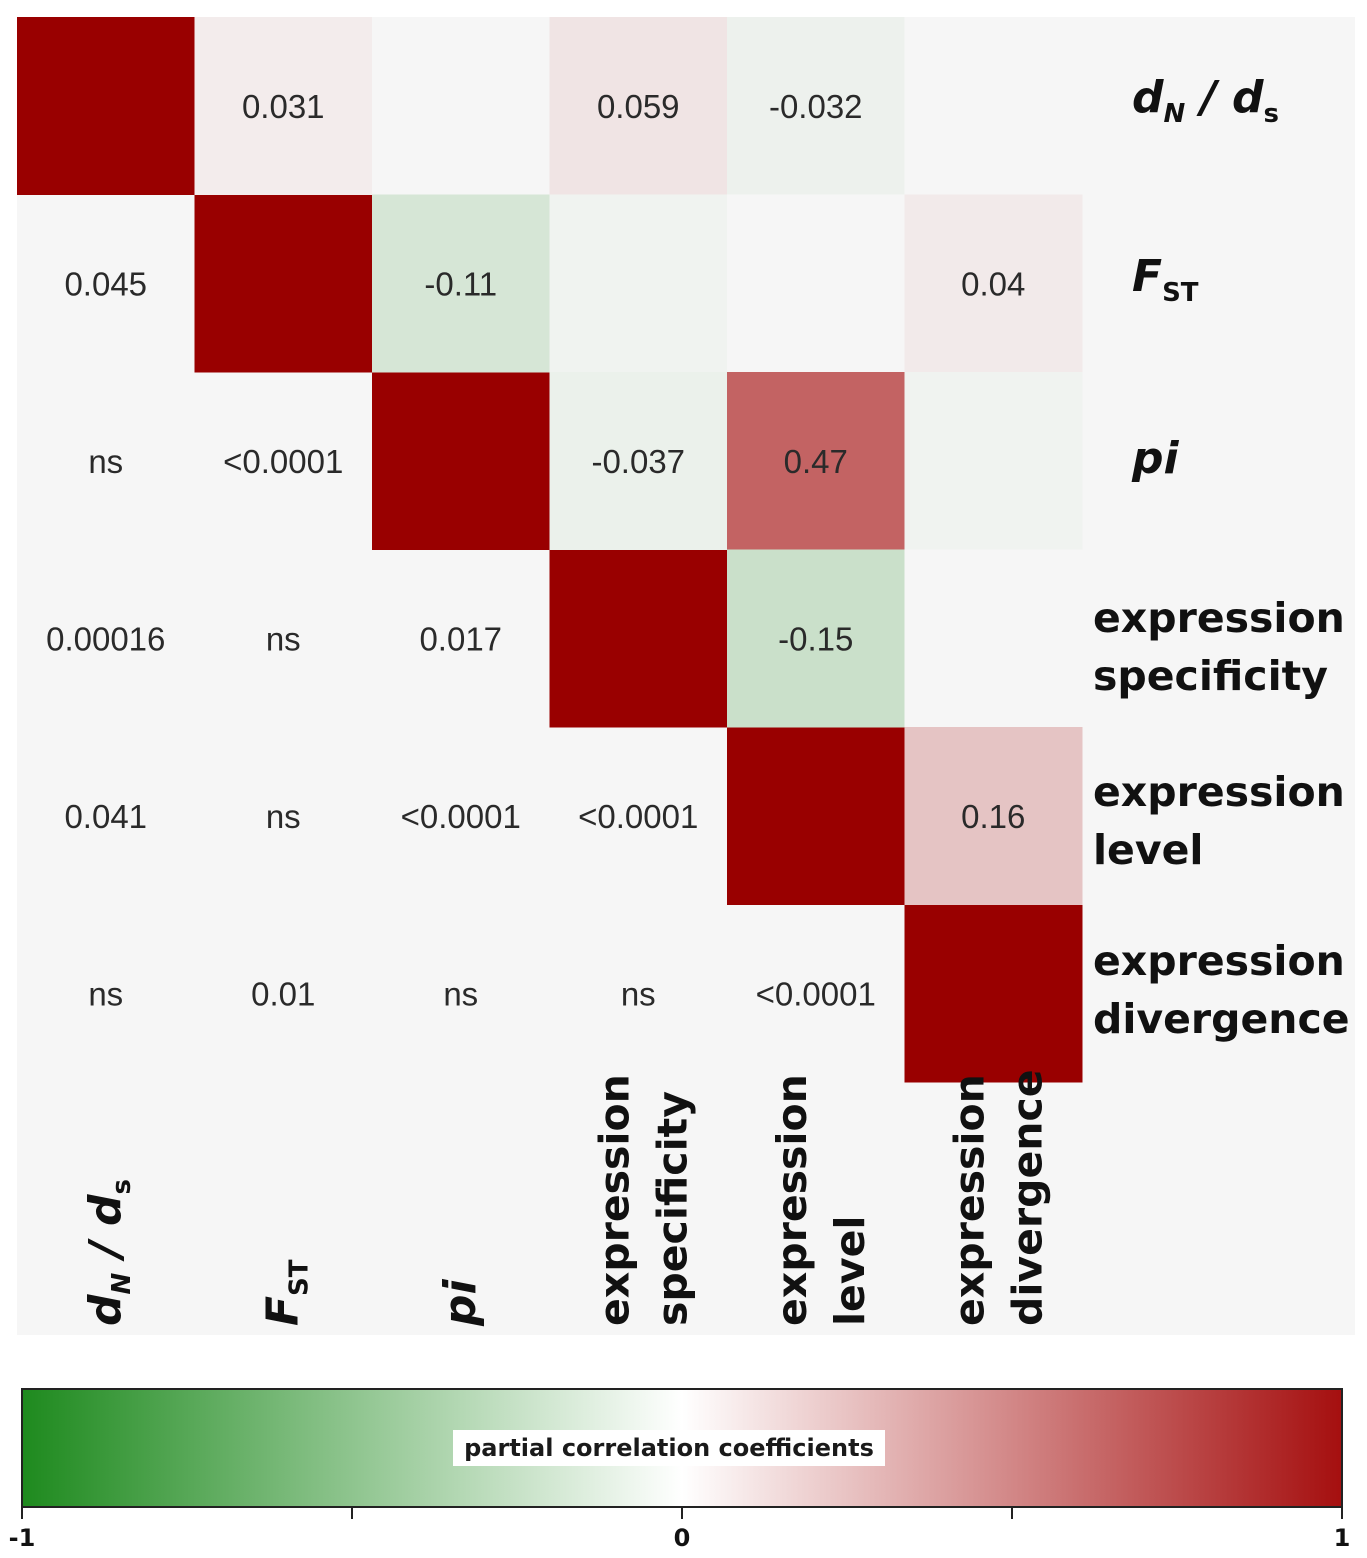 This screenshot has height=1558, width=1367. What do you see at coordinates (638, 283) in the screenshot?
I see `coefficient-cell-fst-expr-spec` at bounding box center [638, 283].